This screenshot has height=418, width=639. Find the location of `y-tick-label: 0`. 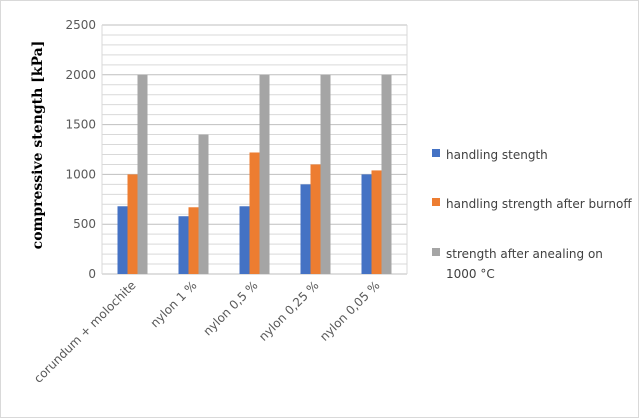

y-tick-label: 0 is located at coordinates (92, 274).